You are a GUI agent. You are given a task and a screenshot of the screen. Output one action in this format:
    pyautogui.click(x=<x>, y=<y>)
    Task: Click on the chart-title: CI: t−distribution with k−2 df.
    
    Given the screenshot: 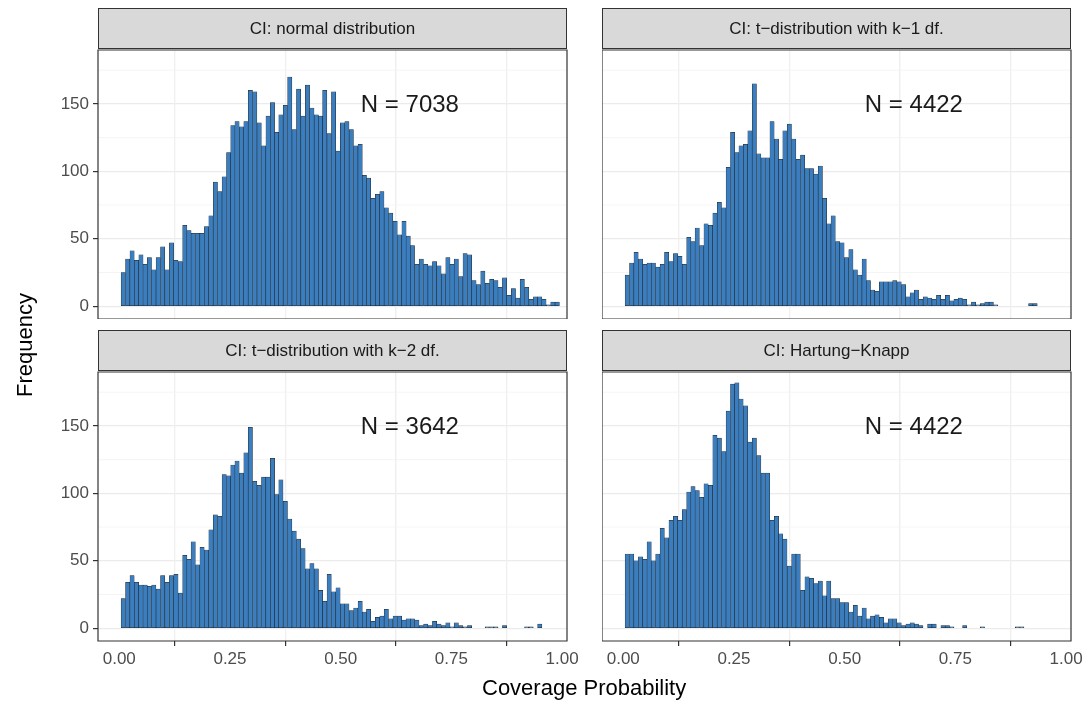 What is the action you would take?
    pyautogui.click(x=332, y=350)
    